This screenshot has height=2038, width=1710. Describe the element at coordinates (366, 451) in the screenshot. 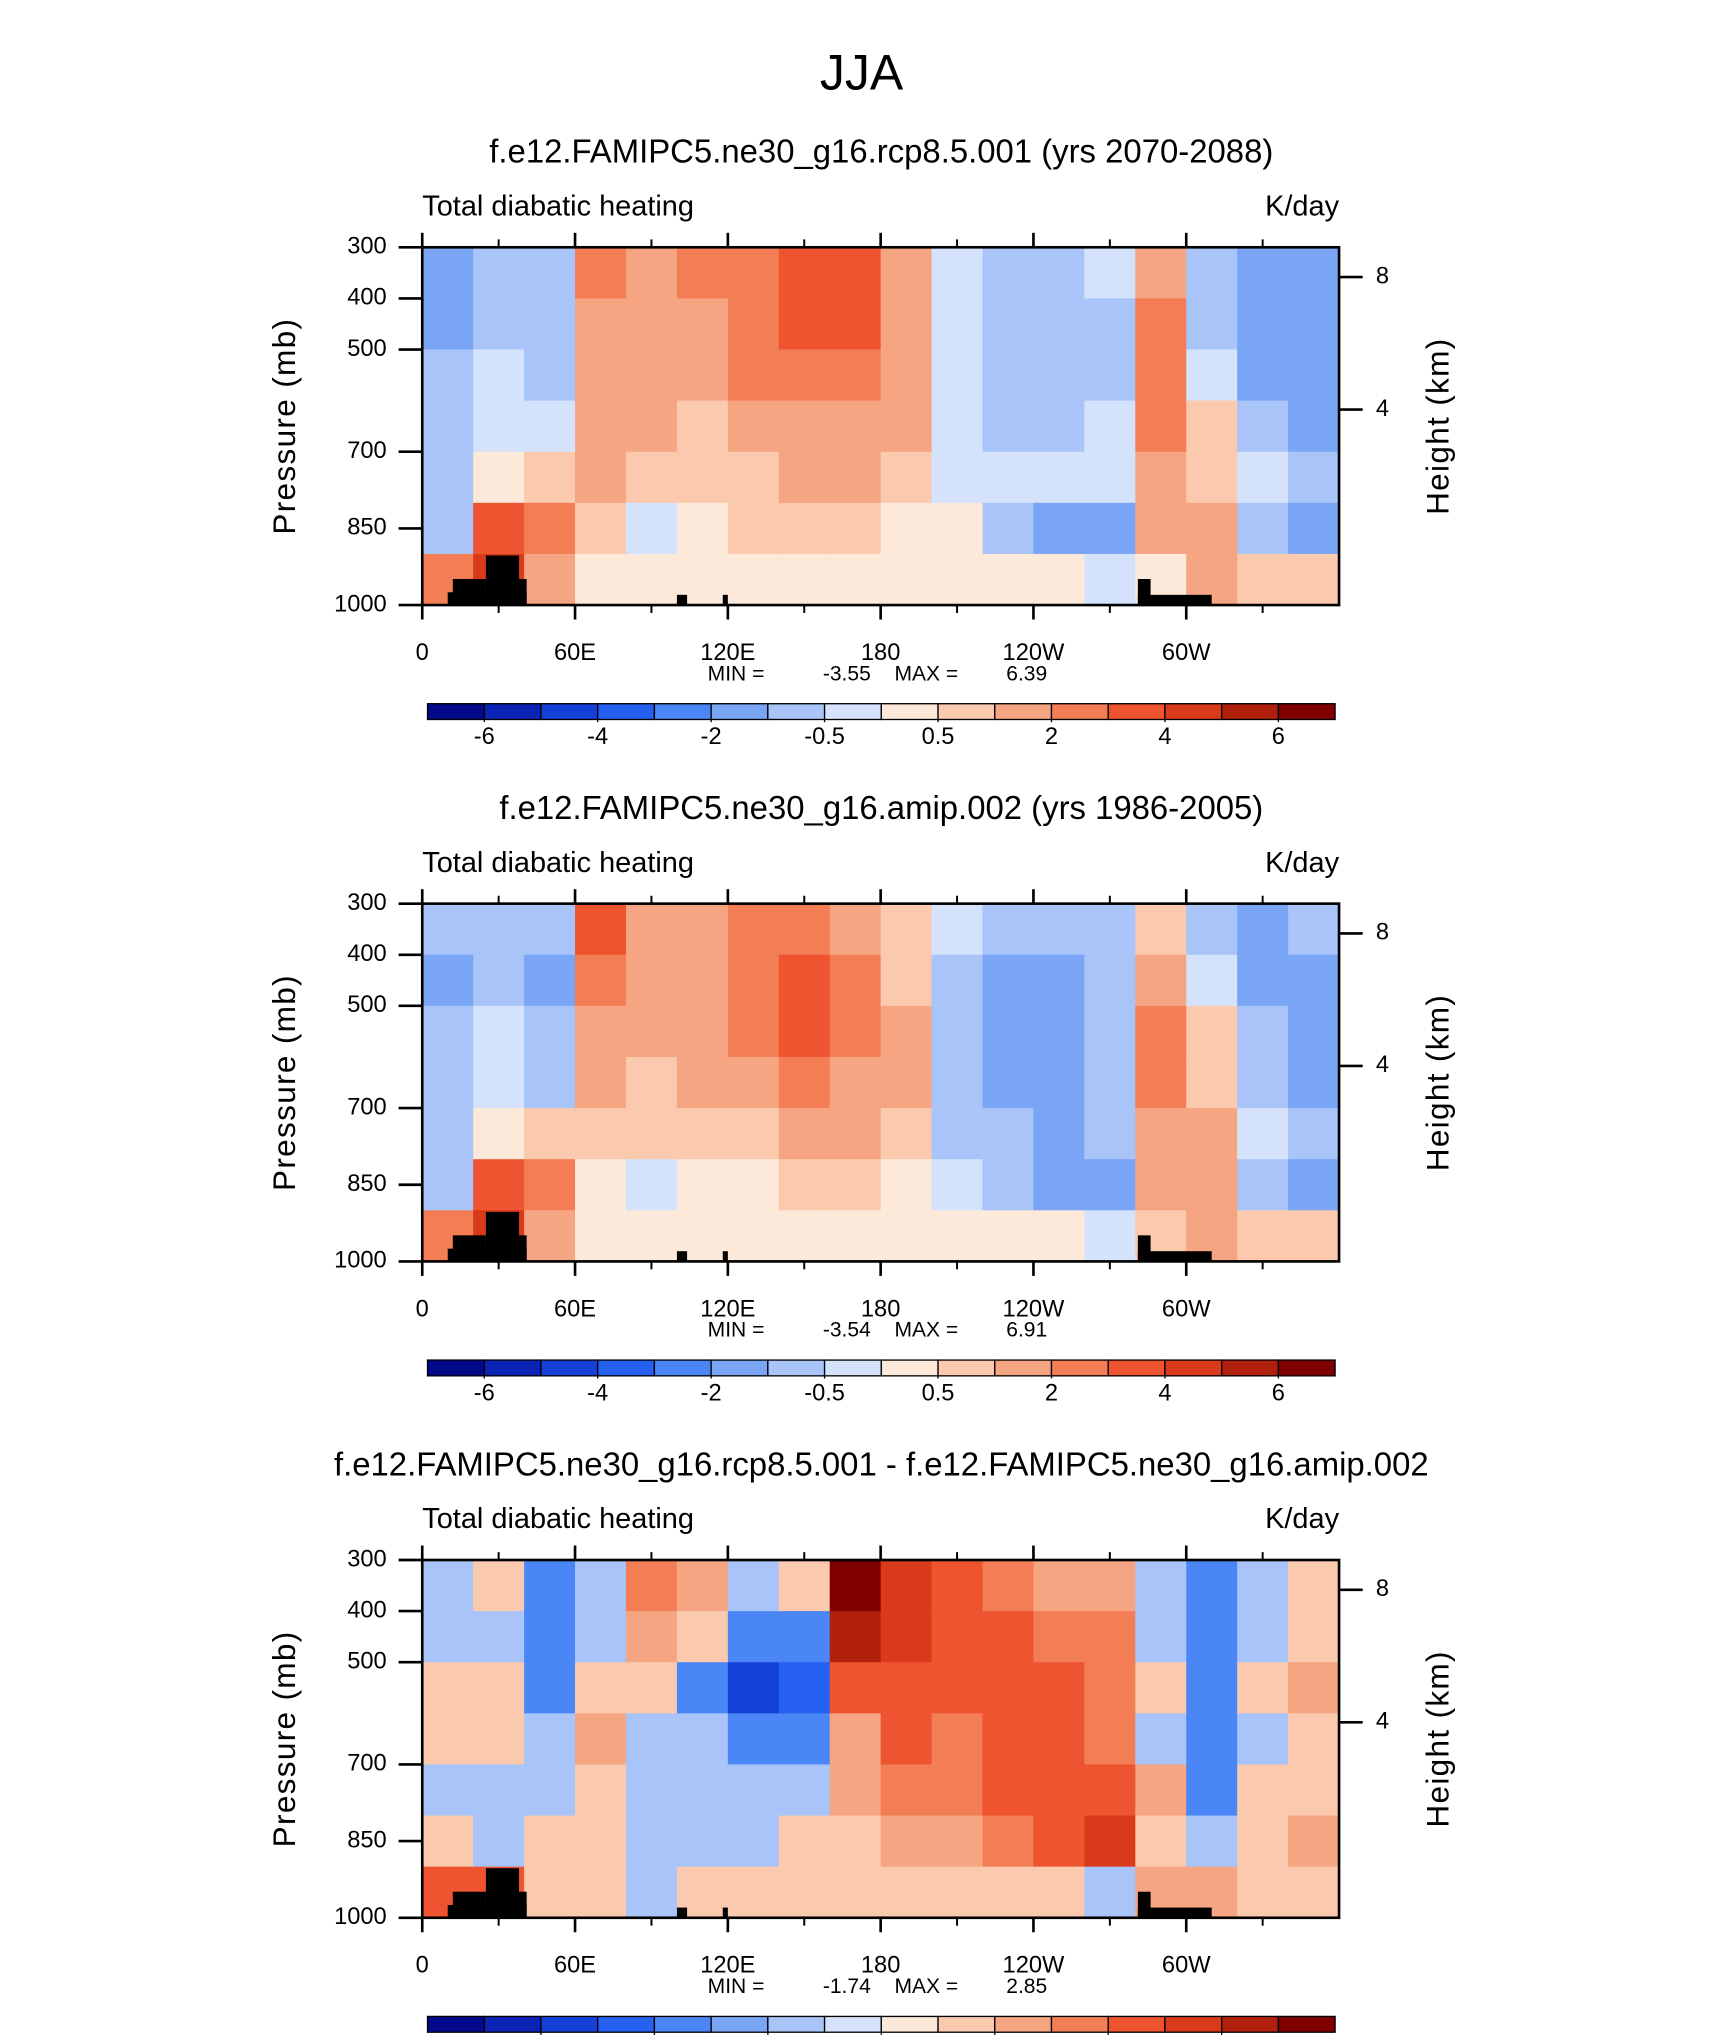

I see `y-tick-label: 700` at that location.